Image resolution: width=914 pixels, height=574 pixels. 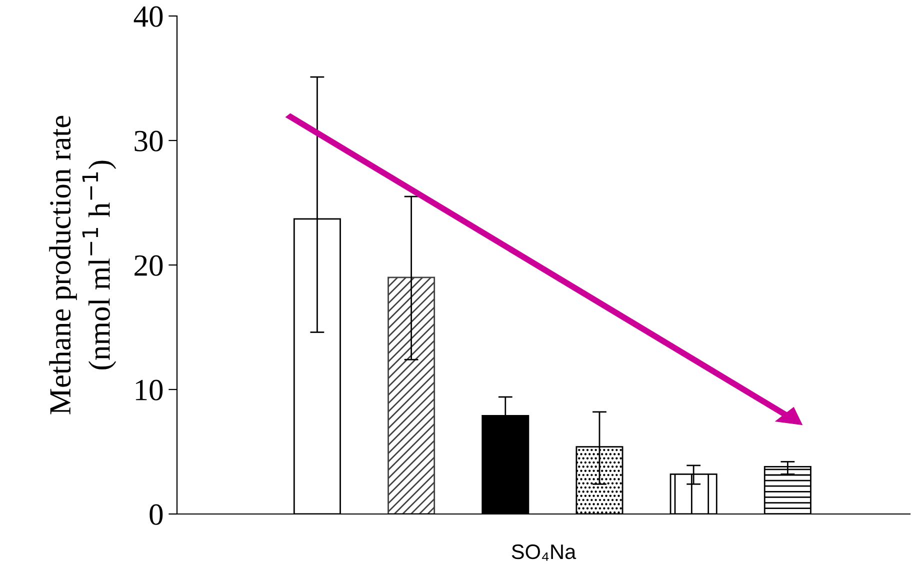 What do you see at coordinates (148, 141) in the screenshot?
I see `y-tick-label: 30` at bounding box center [148, 141].